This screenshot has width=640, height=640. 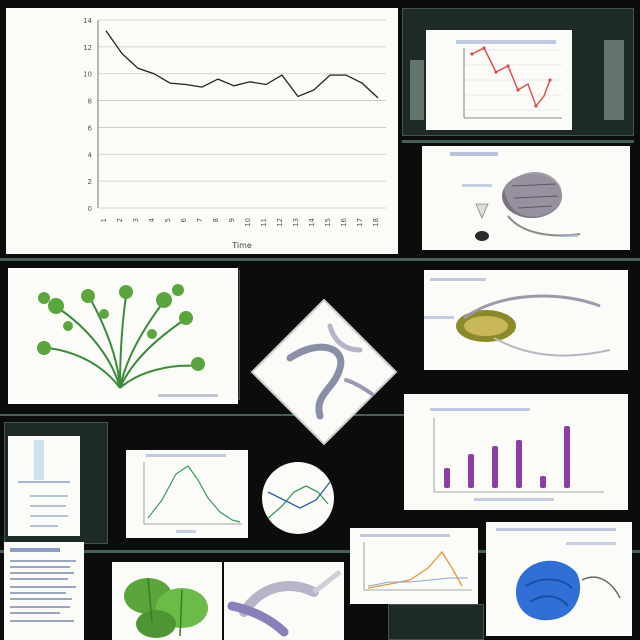 I want to click on document-svg, so click(x=43, y=585).